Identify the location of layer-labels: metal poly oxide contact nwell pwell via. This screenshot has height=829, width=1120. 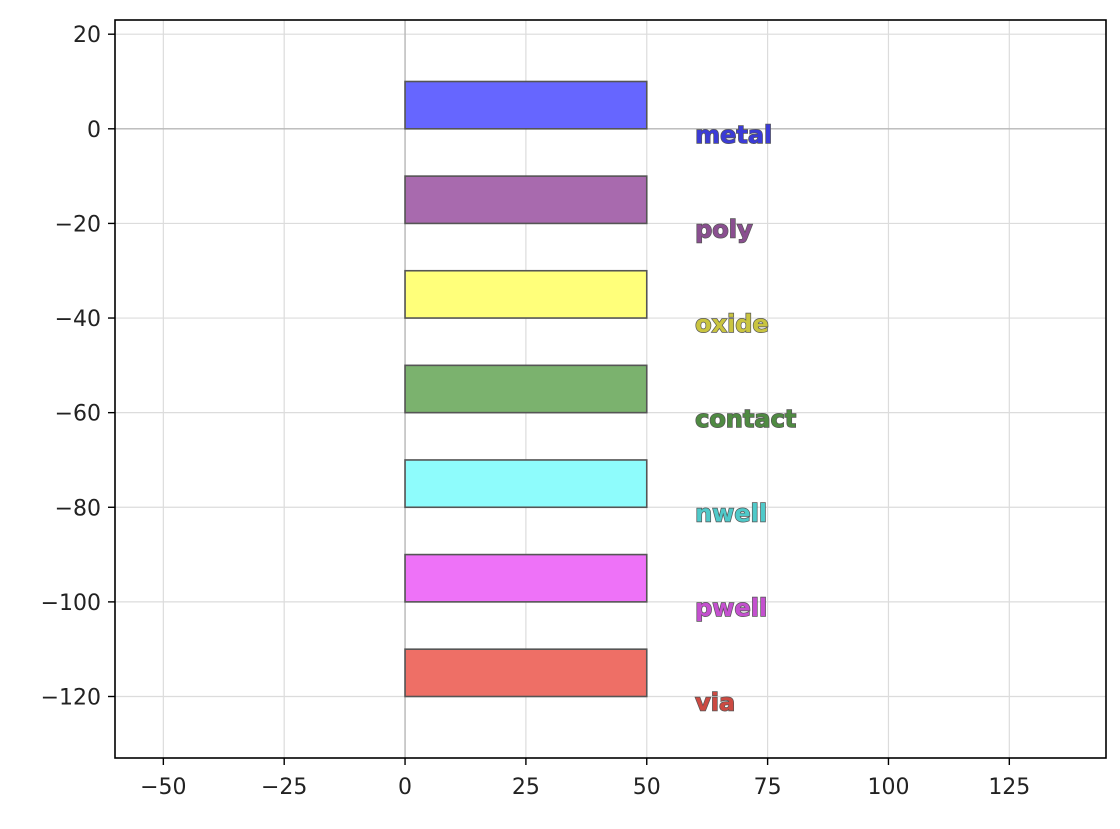
(745, 418).